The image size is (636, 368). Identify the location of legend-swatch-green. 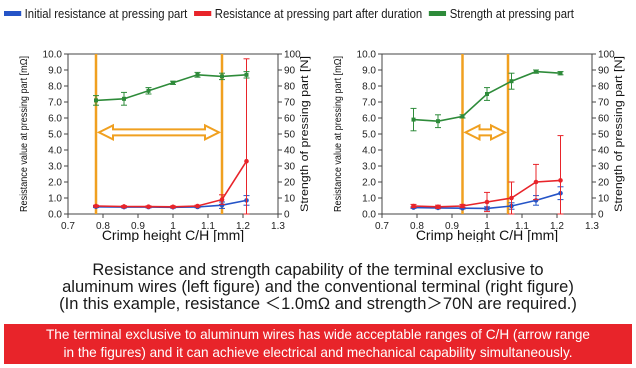
(437, 13).